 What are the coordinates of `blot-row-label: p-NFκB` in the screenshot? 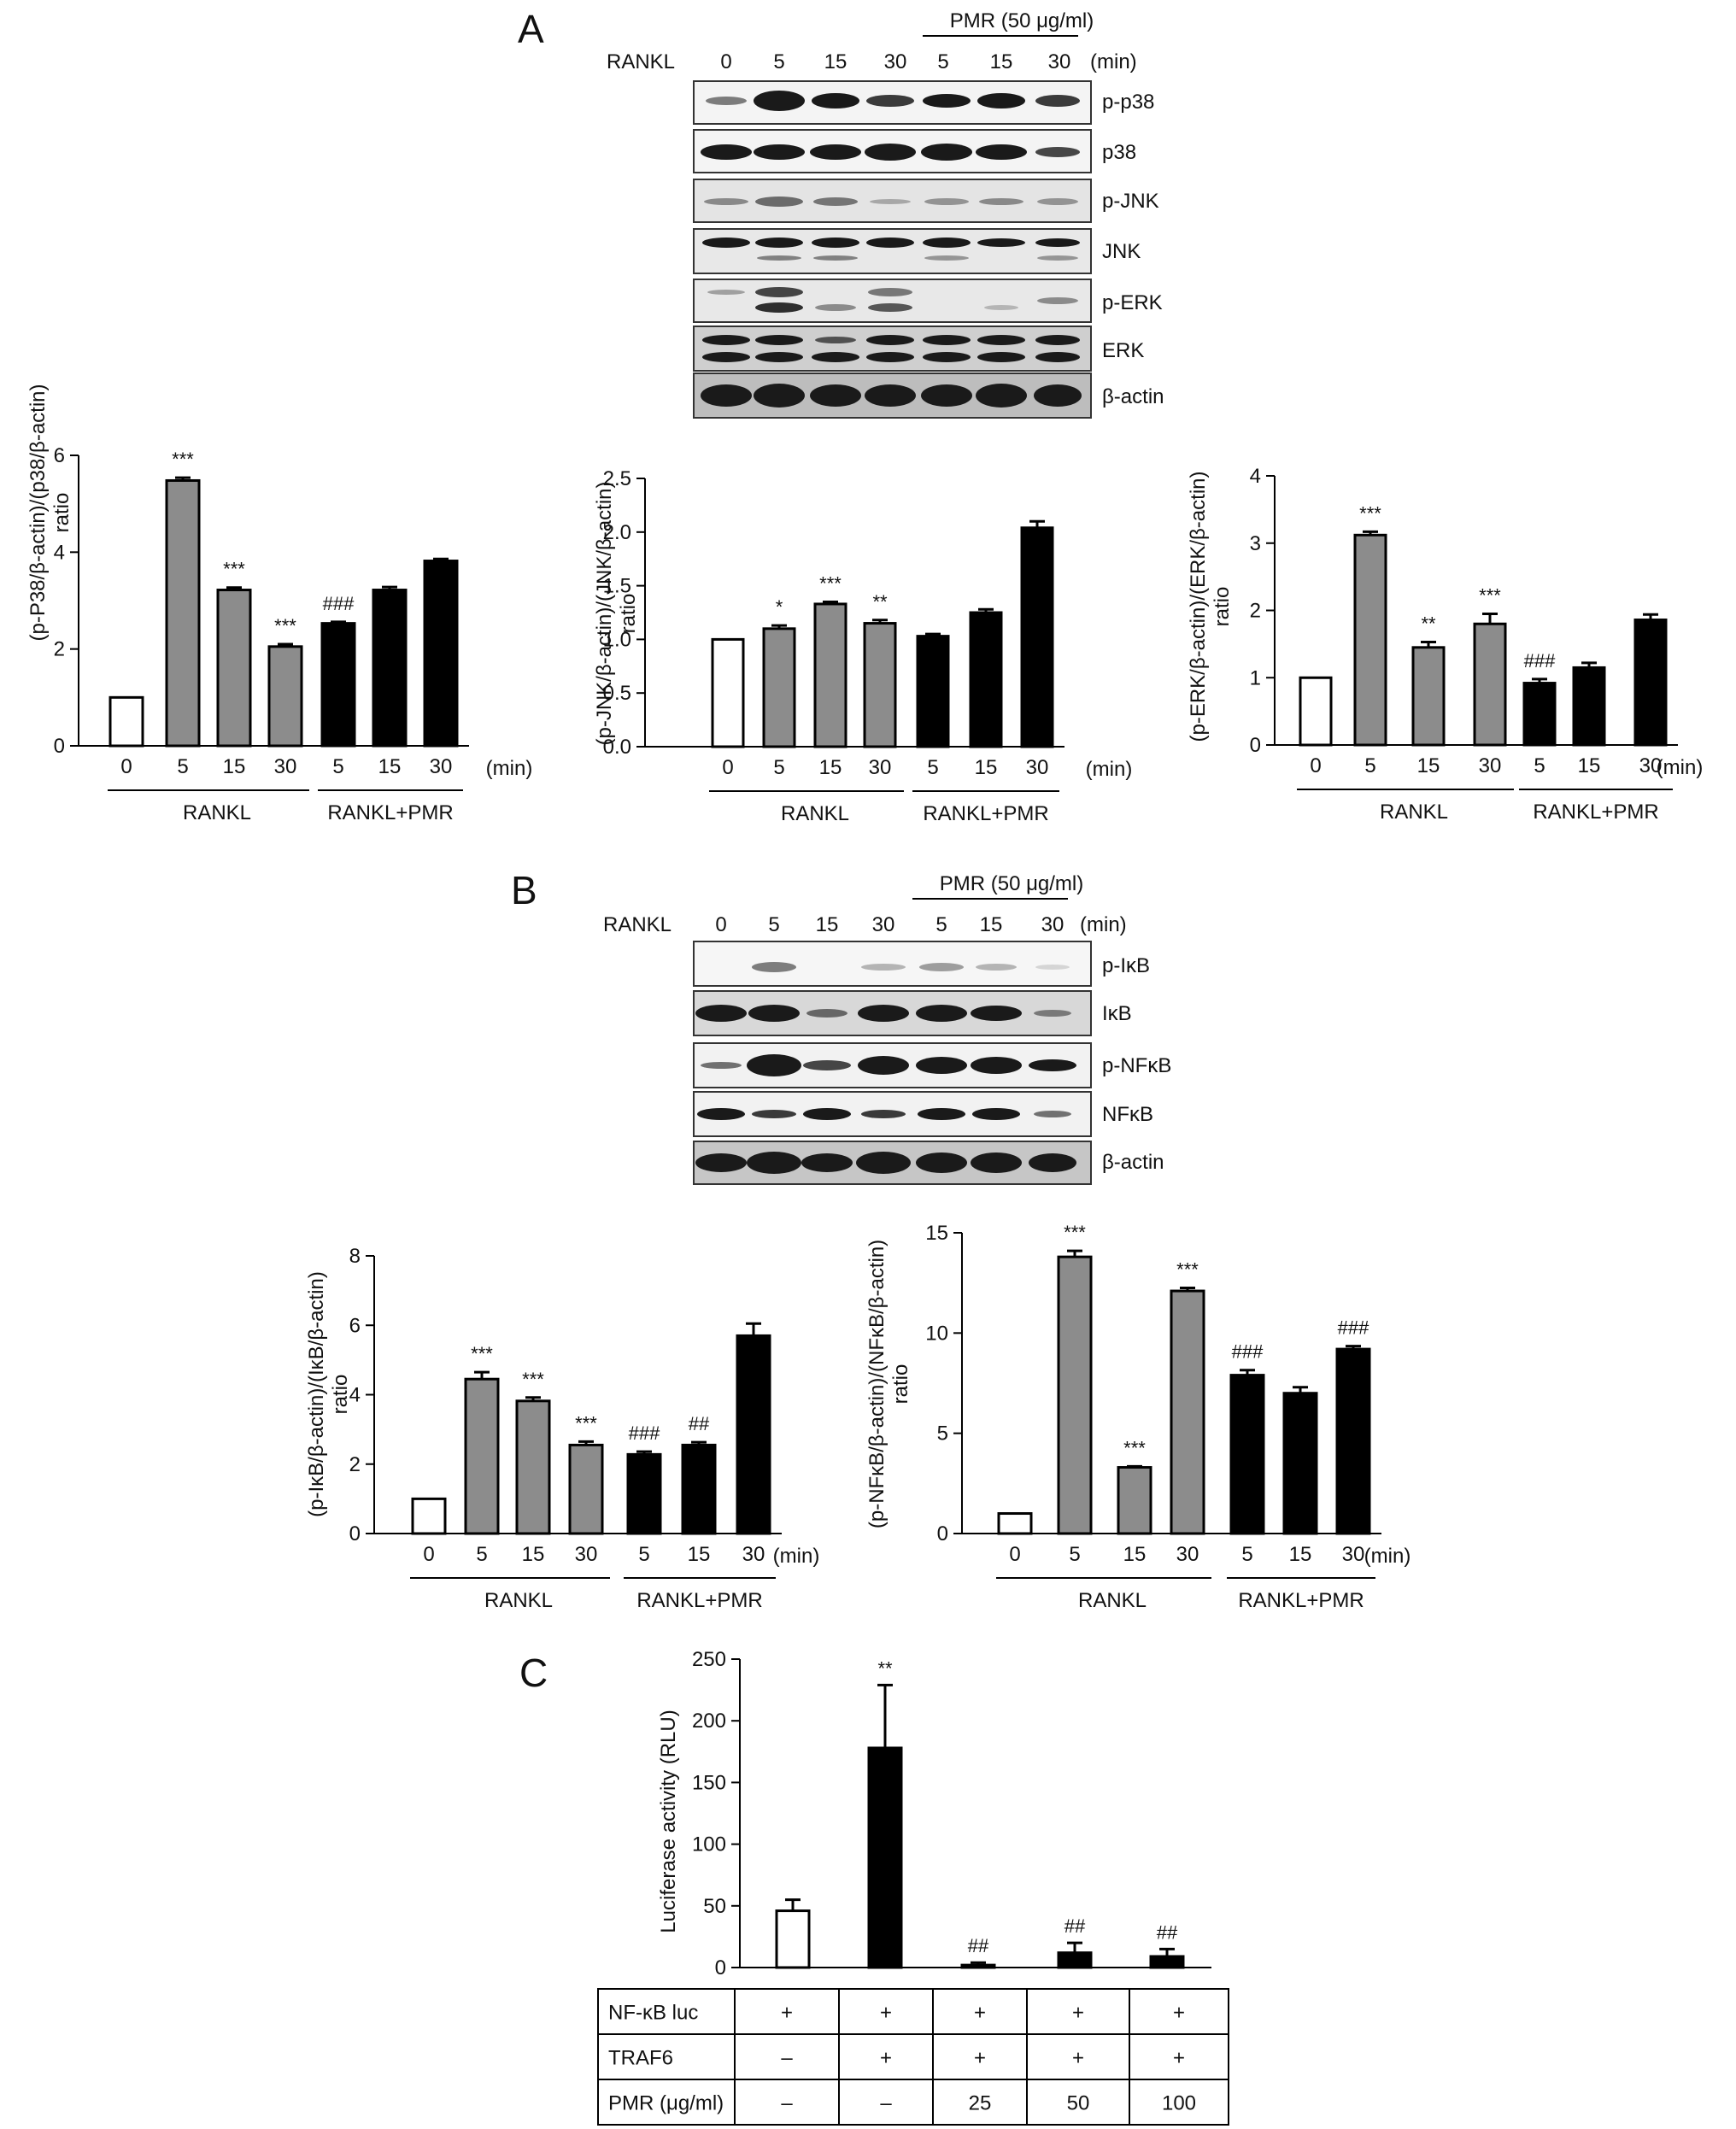 It's located at (1137, 1065).